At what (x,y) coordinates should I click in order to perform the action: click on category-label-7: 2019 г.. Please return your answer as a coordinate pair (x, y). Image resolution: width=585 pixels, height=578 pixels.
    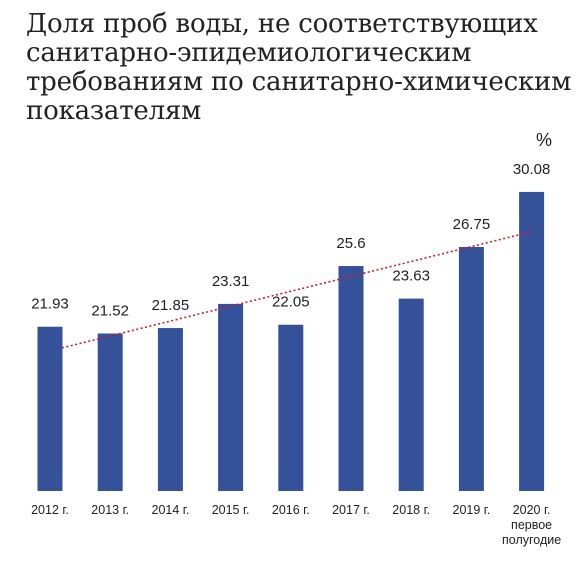
    Looking at the image, I should click on (472, 510).